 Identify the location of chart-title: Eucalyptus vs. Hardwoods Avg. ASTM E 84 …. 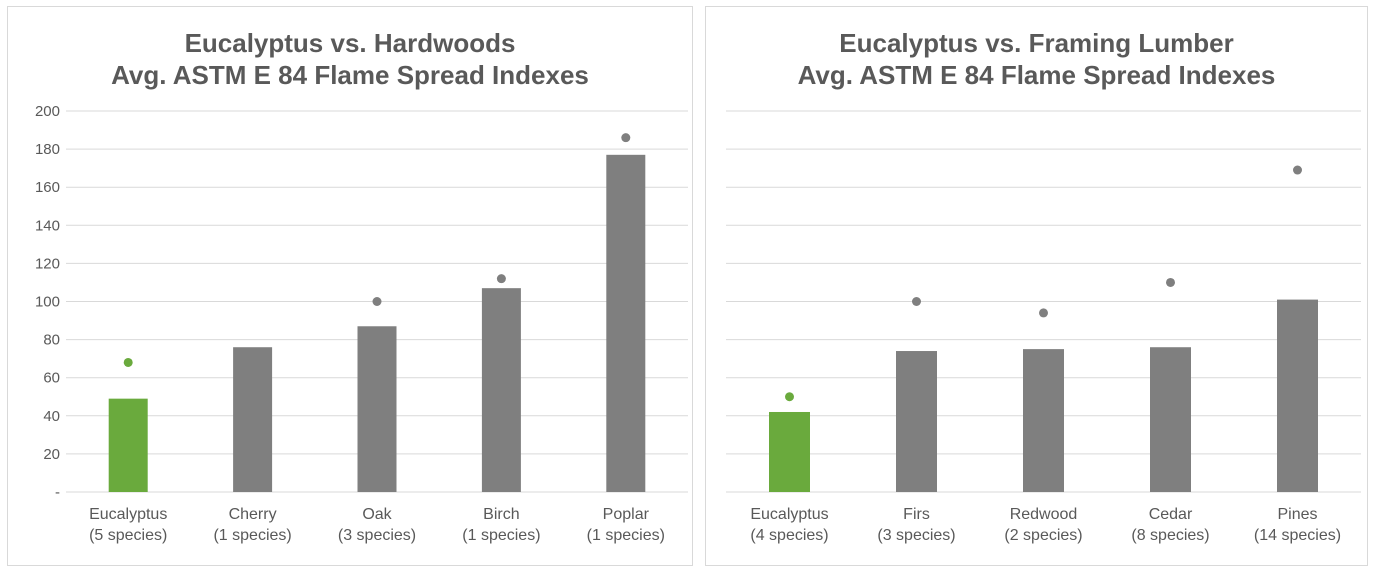
(350, 59).